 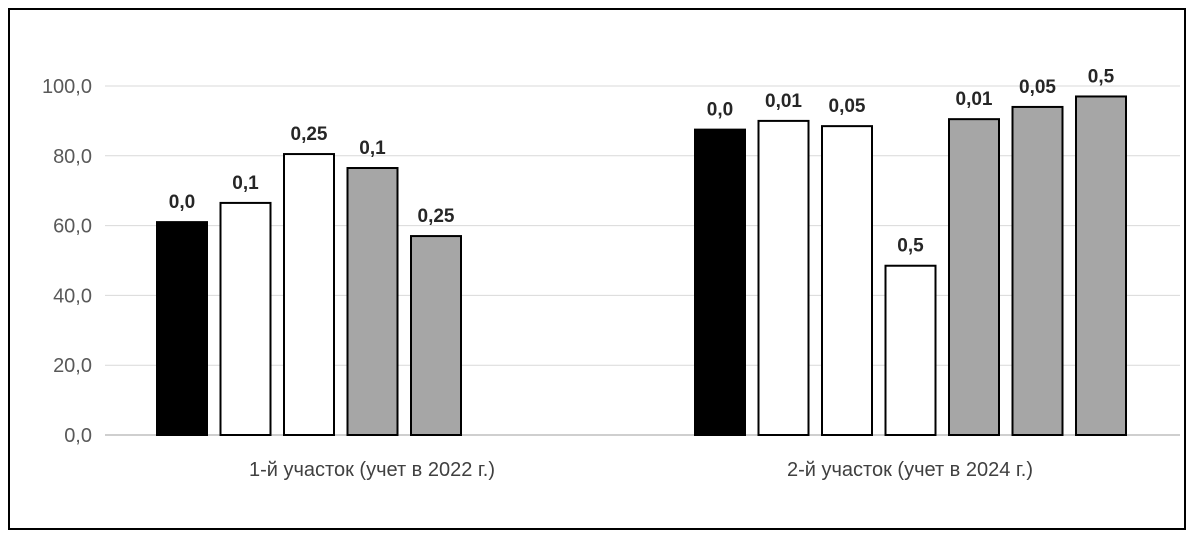 I want to click on y-tick-label: 100,0, so click(x=67, y=87).